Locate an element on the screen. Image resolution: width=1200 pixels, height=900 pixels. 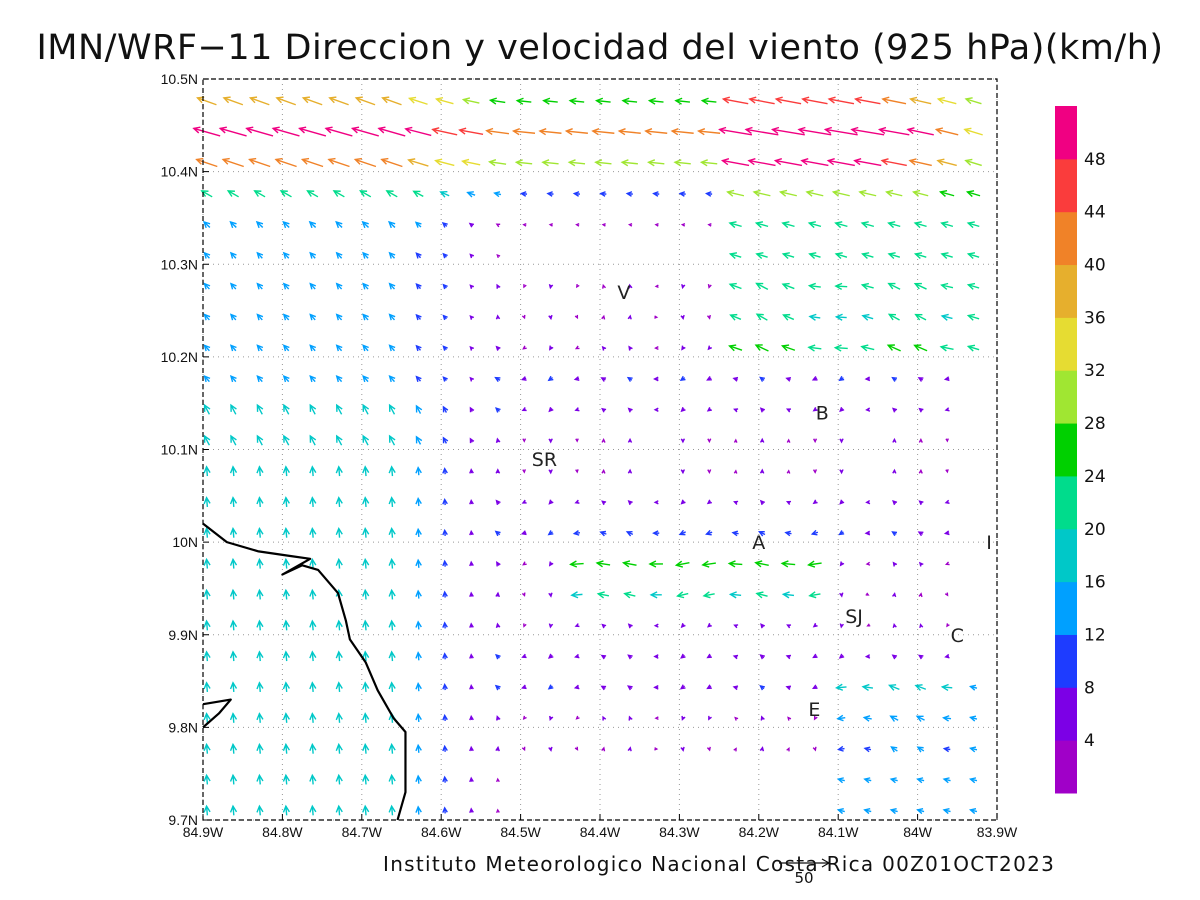
coastline-segment is located at coordinates (304, 671).